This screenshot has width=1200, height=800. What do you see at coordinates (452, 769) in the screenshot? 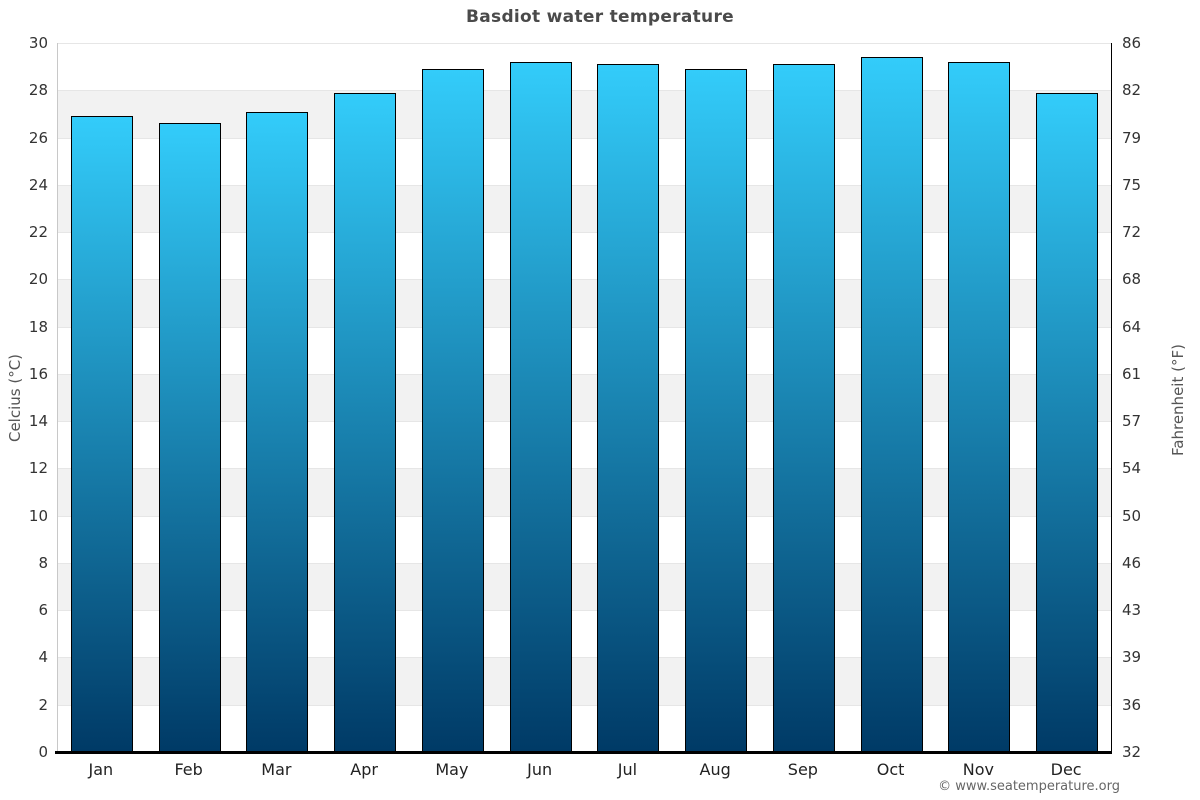
I see `x-tick-label-may: May` at bounding box center [452, 769].